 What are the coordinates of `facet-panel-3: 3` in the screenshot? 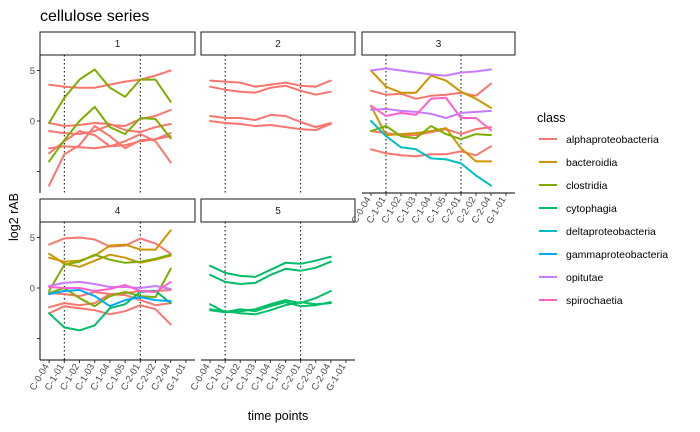 It's located at (438, 112).